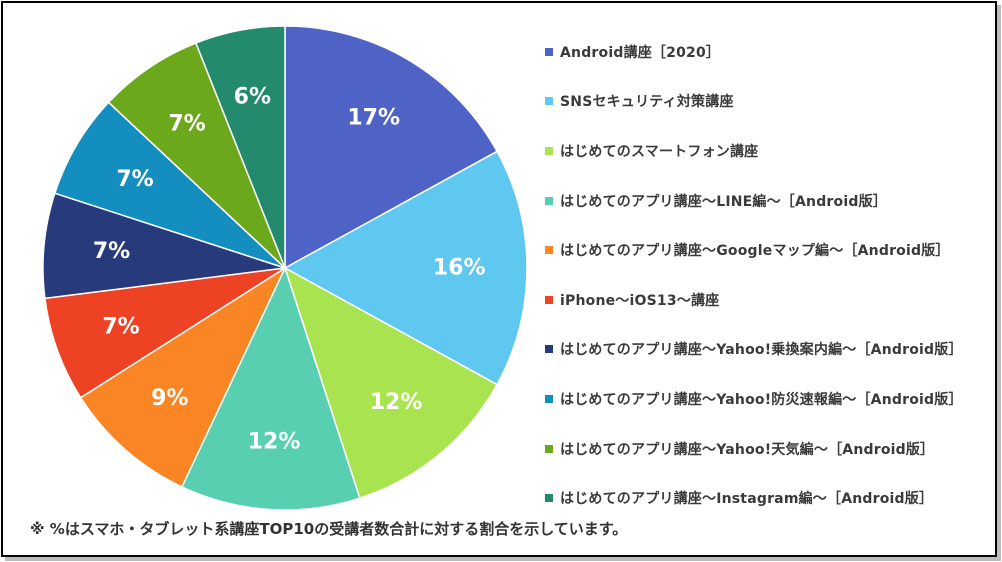 Image resolution: width=1002 pixels, height=562 pixels. I want to click on legend-item: はじめてのアプリ講座～Yahoo!天気編～［Android版］, so click(754, 449).